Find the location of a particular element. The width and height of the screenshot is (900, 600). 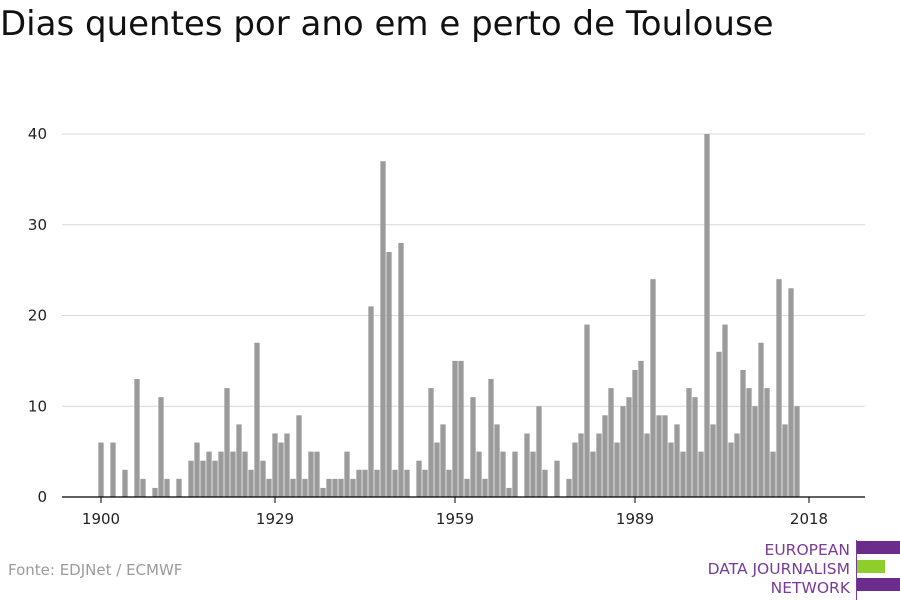

bar-1927 is located at coordinates (263, 478).